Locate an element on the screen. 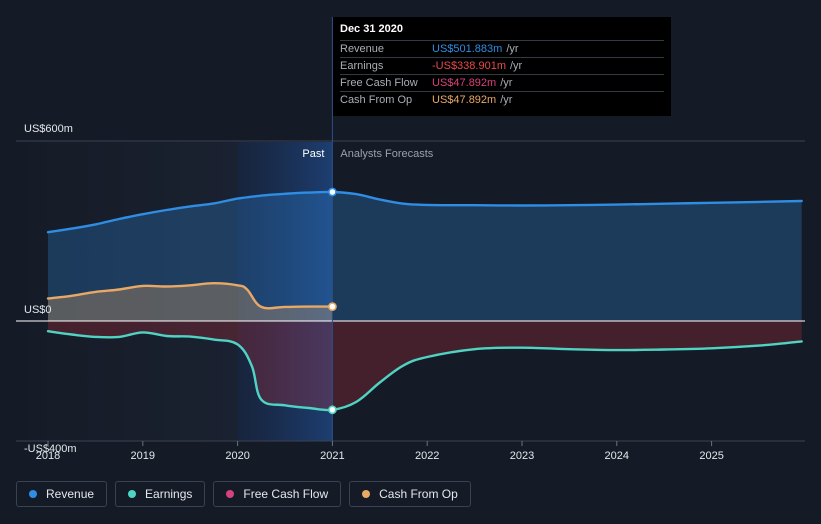  x-tick-label: 2022 is located at coordinates (427, 456).